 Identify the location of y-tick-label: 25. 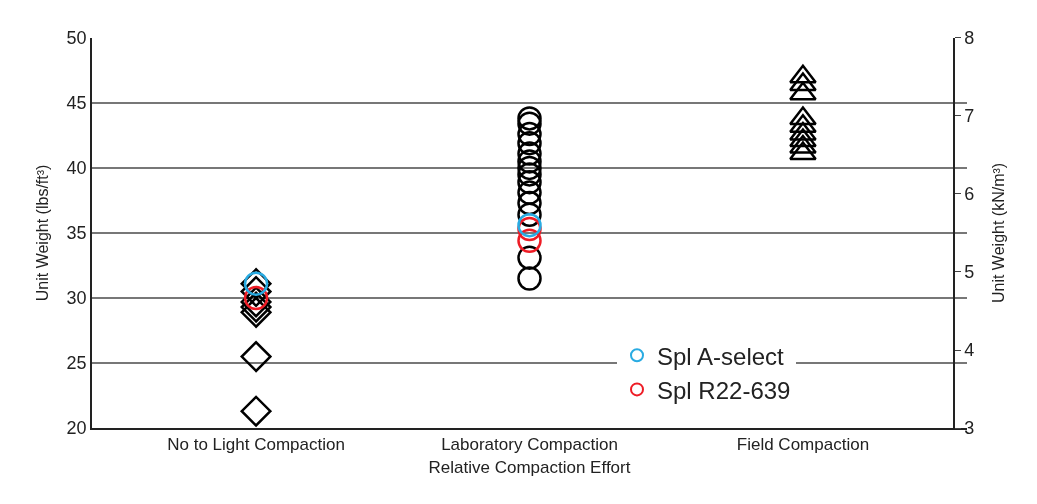
(76, 363).